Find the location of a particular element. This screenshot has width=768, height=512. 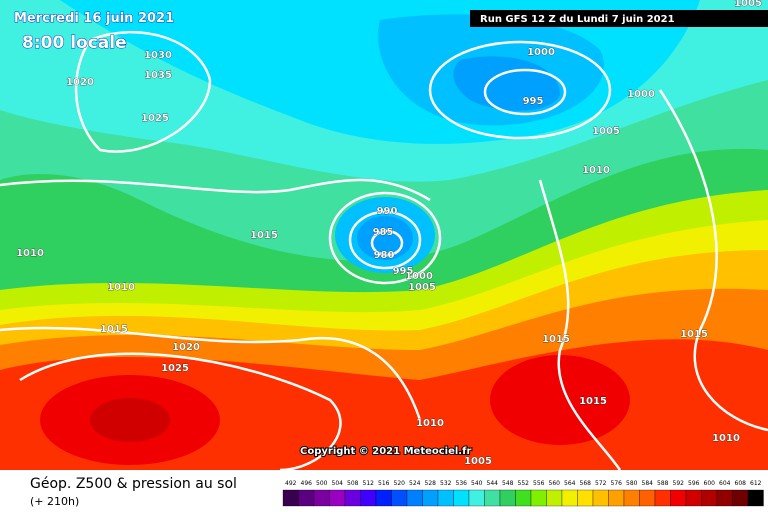

run-box is located at coordinates (619, 18).